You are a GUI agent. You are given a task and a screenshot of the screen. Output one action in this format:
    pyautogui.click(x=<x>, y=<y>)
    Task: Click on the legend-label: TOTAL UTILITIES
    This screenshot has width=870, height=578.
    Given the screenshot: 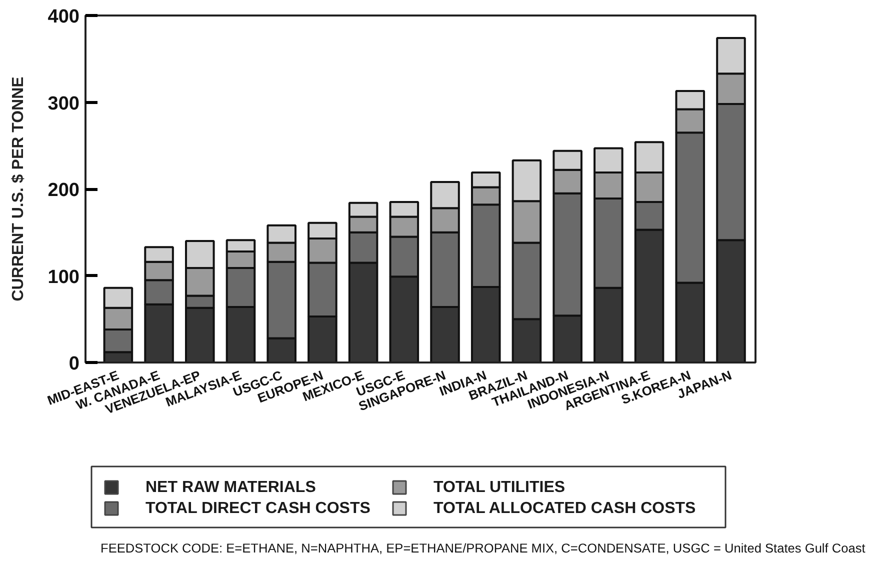 What is the action you would take?
    pyautogui.click(x=500, y=487)
    